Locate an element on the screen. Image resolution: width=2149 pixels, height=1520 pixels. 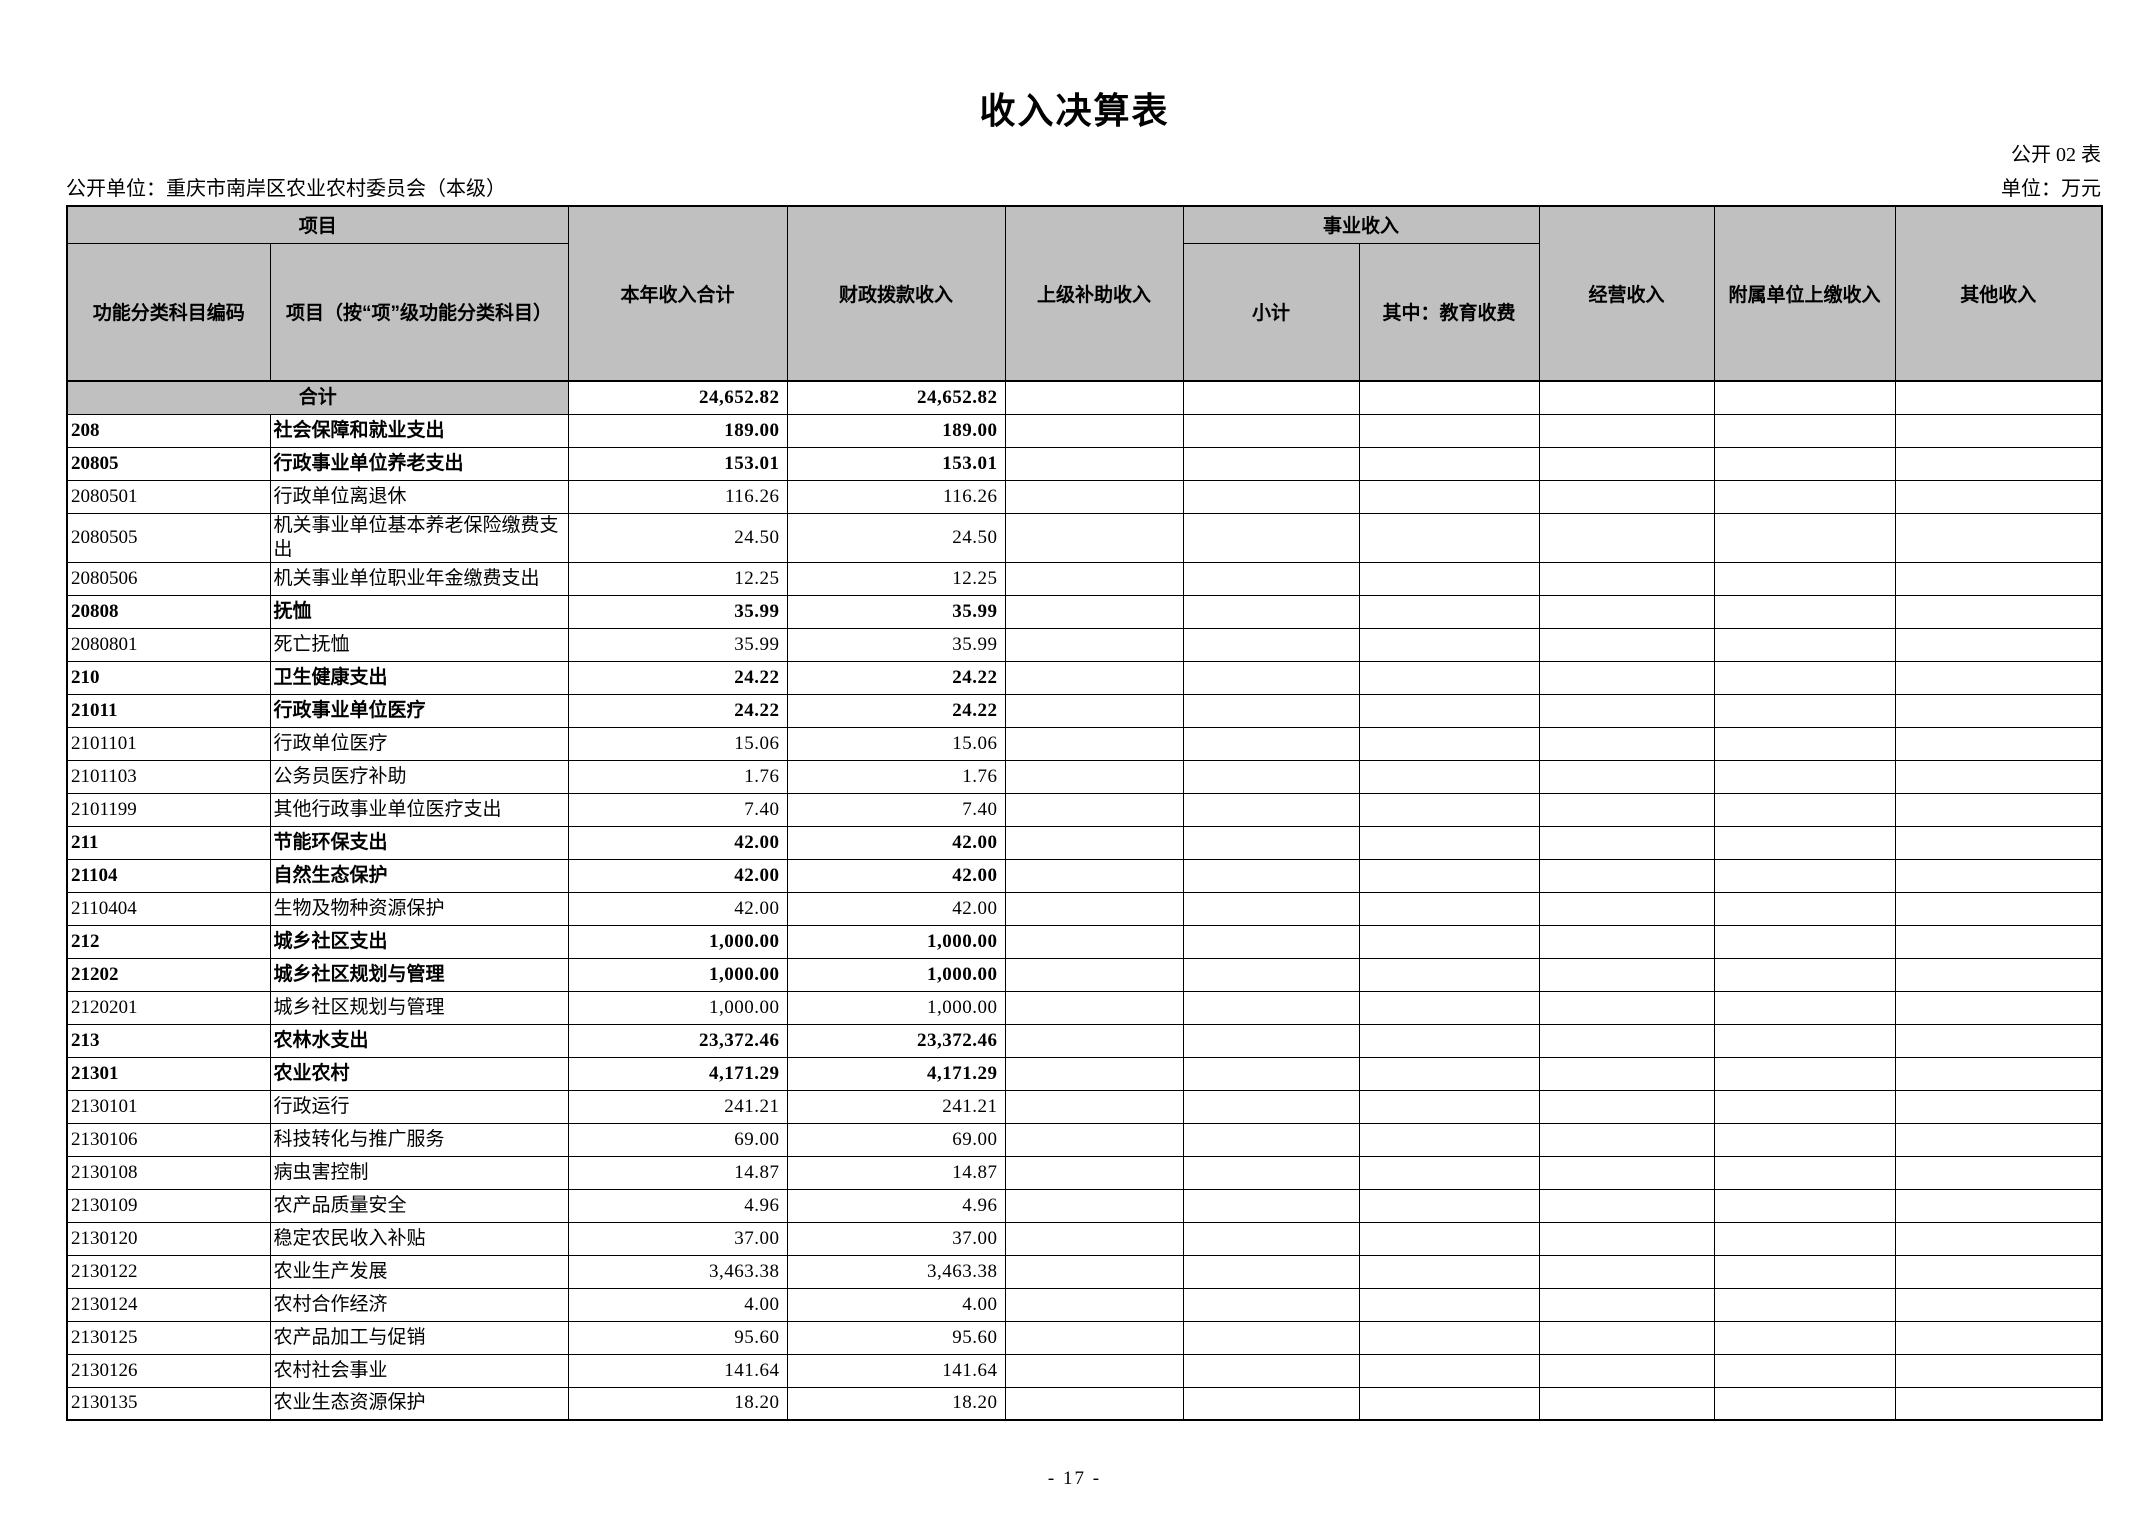
table-row: 2130108 病虫害控制 14.87 14.87 is located at coordinates (1084, 1172).